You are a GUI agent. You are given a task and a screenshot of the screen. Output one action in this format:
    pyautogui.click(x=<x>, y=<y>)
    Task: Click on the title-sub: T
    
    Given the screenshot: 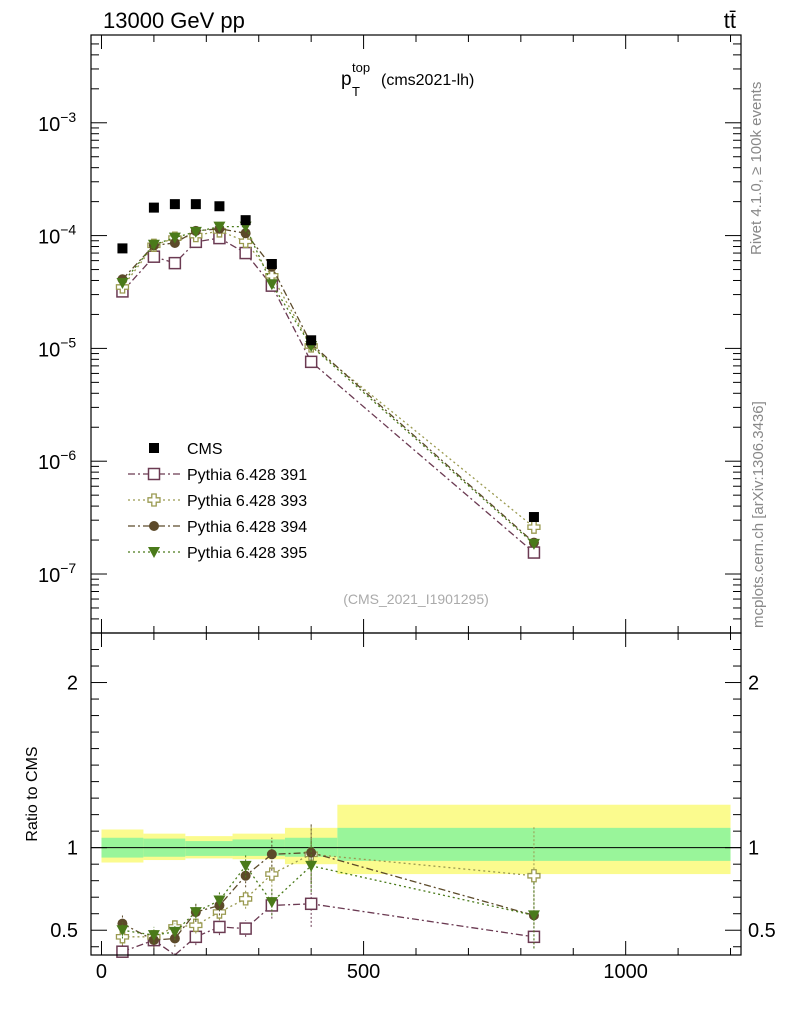 What is the action you would take?
    pyautogui.click(x=356, y=91)
    